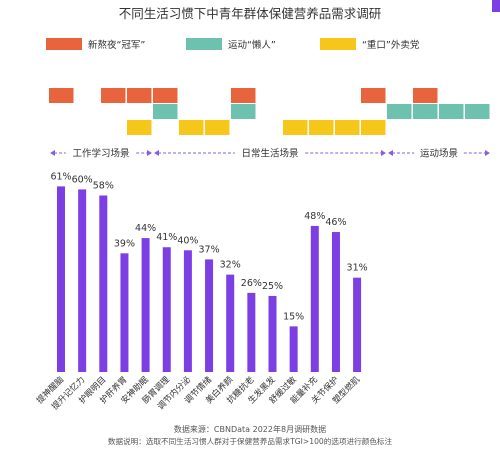 This screenshot has height=453, width=500. I want to click on scenario-label: 日常生活场景, so click(269, 154).